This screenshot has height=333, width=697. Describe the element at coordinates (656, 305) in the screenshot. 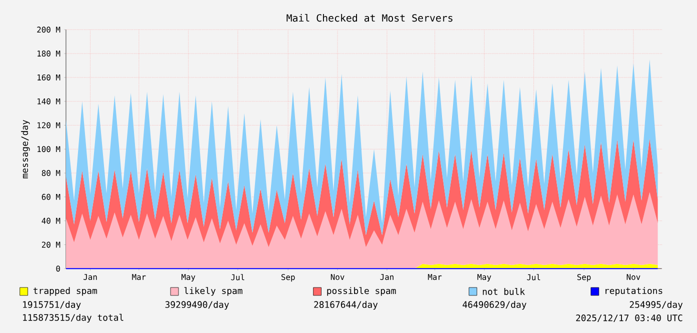

I see `text: 254995/day` at that location.